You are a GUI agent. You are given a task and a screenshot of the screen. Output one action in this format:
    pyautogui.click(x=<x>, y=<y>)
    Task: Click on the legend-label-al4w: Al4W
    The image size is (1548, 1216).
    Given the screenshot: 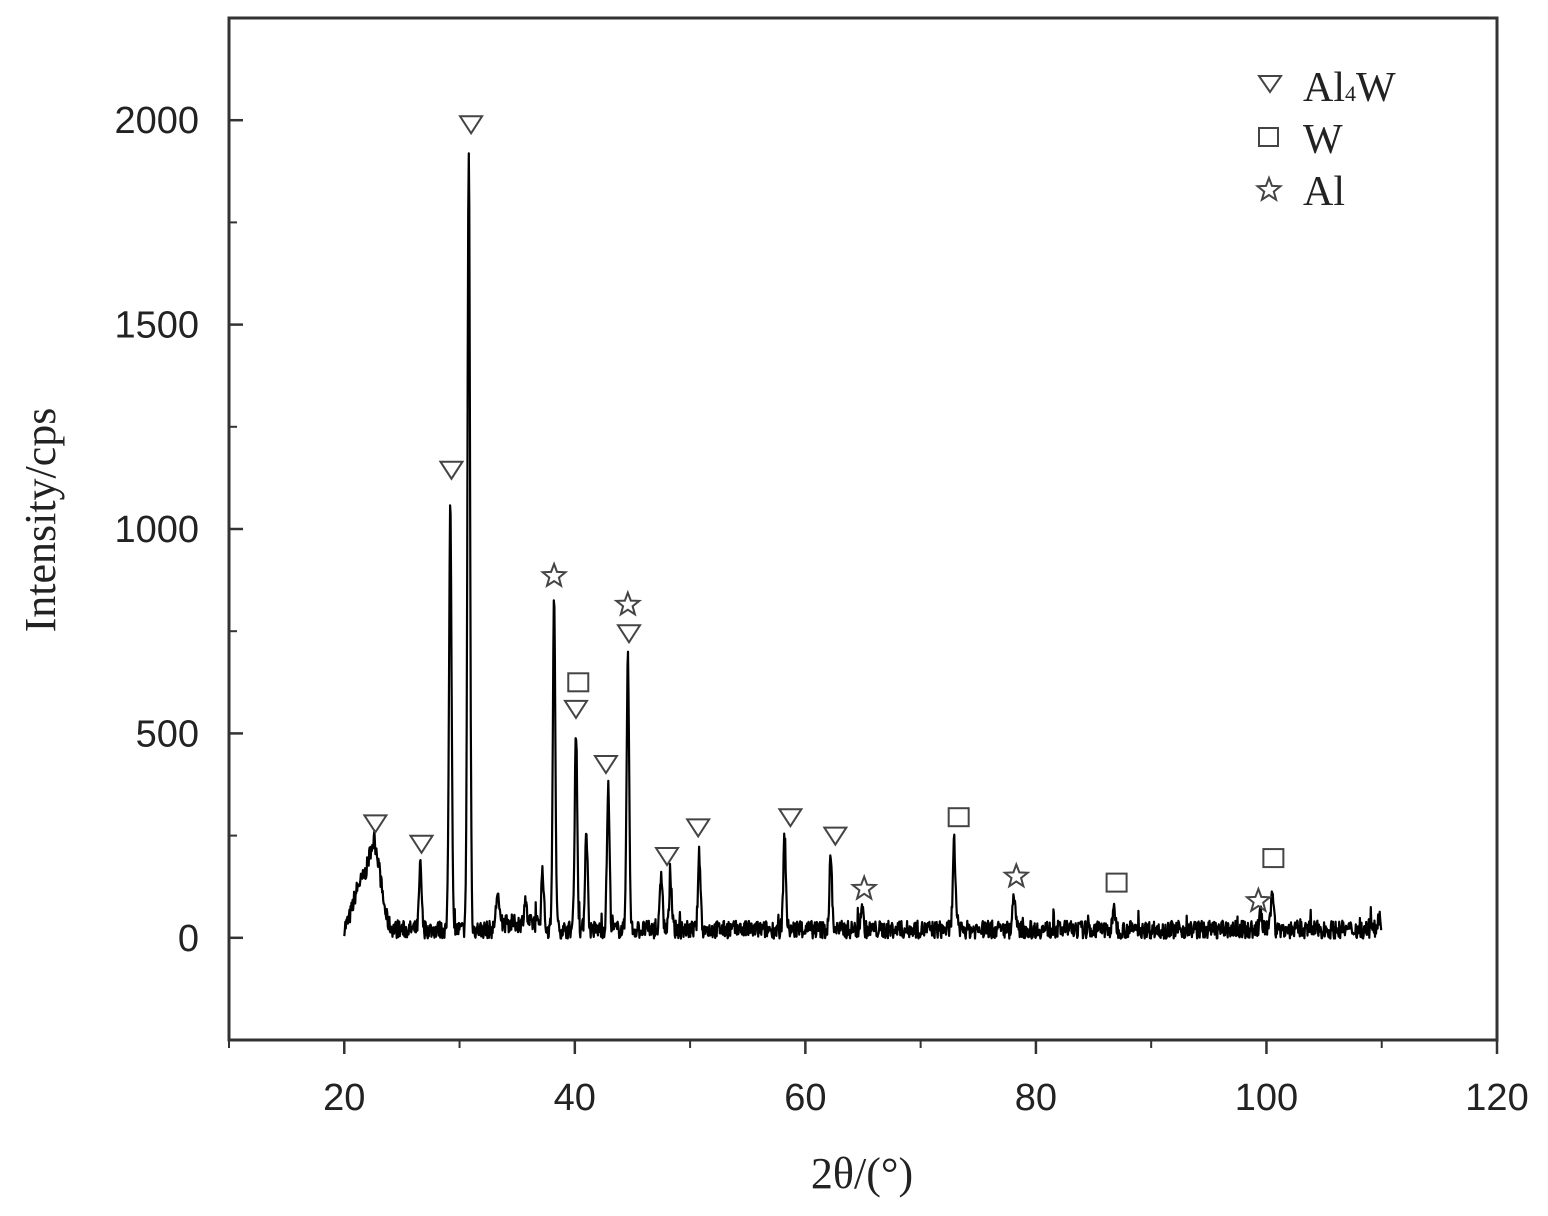 What is the action you would take?
    pyautogui.click(x=1349, y=88)
    